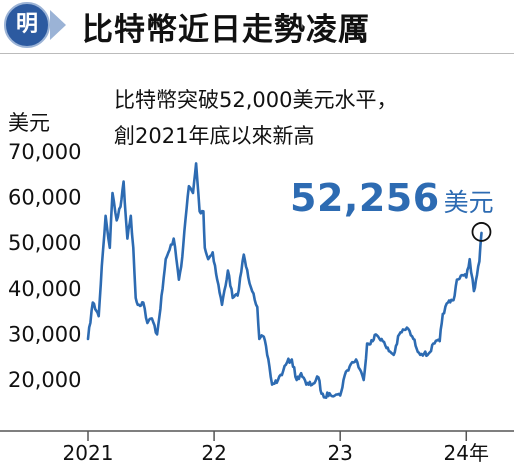 This screenshot has width=514, height=468. What do you see at coordinates (44, 152) in the screenshot?
I see `y-tick-label: 70,000` at bounding box center [44, 152].